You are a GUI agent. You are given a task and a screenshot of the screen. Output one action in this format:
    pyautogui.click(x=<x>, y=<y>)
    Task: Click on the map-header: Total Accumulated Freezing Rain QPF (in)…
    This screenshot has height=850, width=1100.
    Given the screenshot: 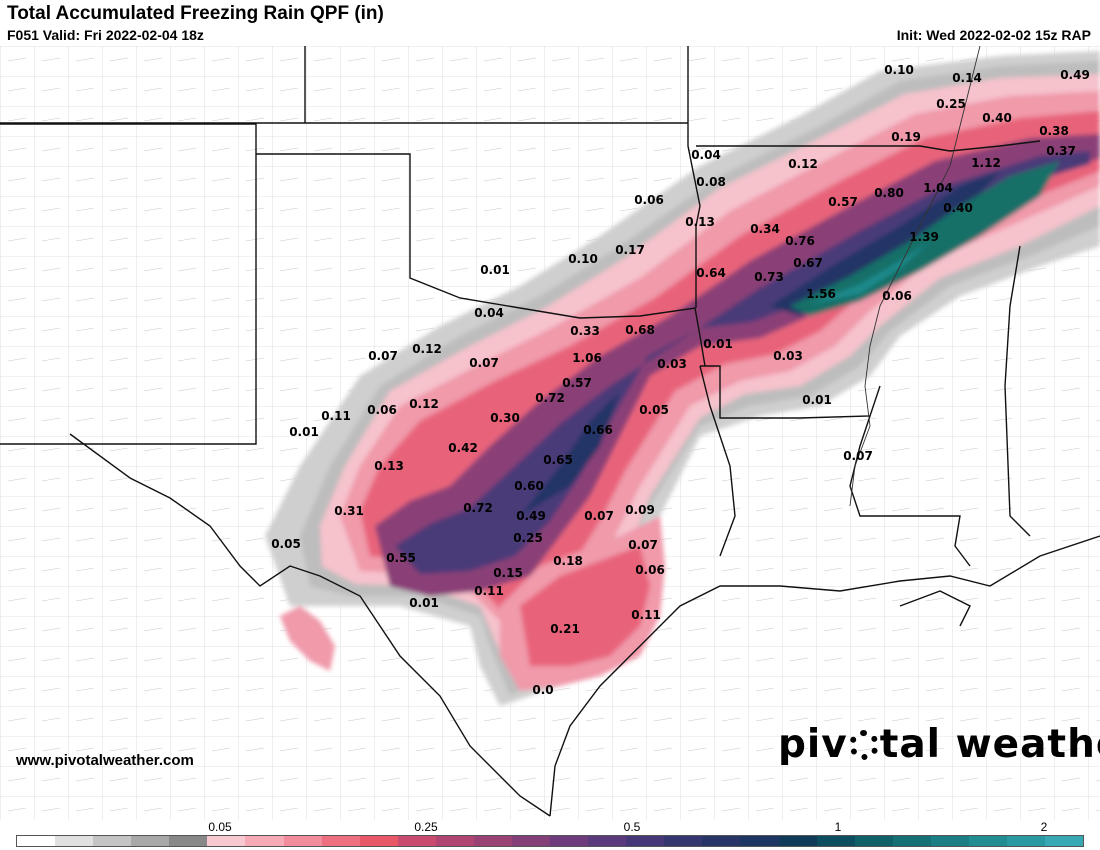 What is the action you would take?
    pyautogui.click(x=550, y=23)
    